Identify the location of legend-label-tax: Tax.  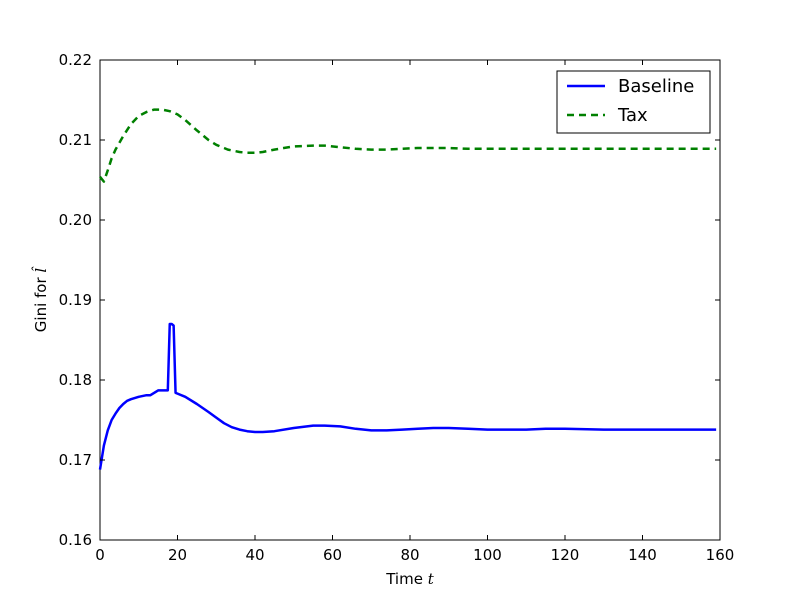
(632, 115).